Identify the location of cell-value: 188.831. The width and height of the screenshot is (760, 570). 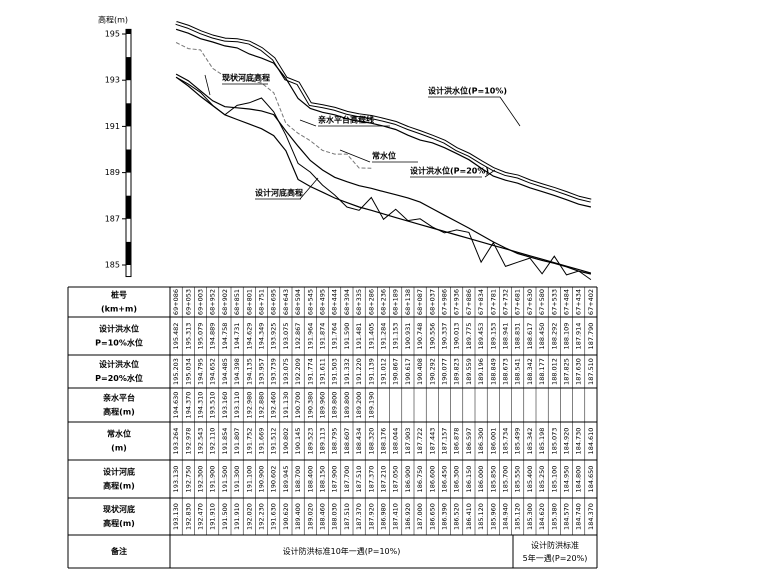
(518, 336).